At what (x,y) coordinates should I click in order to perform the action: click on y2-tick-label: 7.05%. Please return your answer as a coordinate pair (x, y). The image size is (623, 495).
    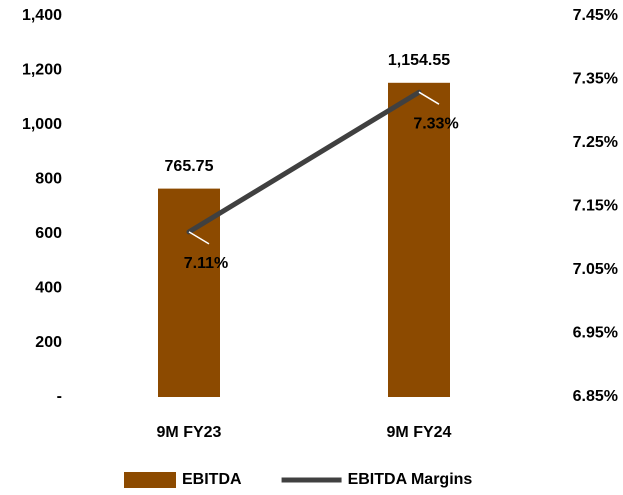
    Looking at the image, I should click on (595, 269).